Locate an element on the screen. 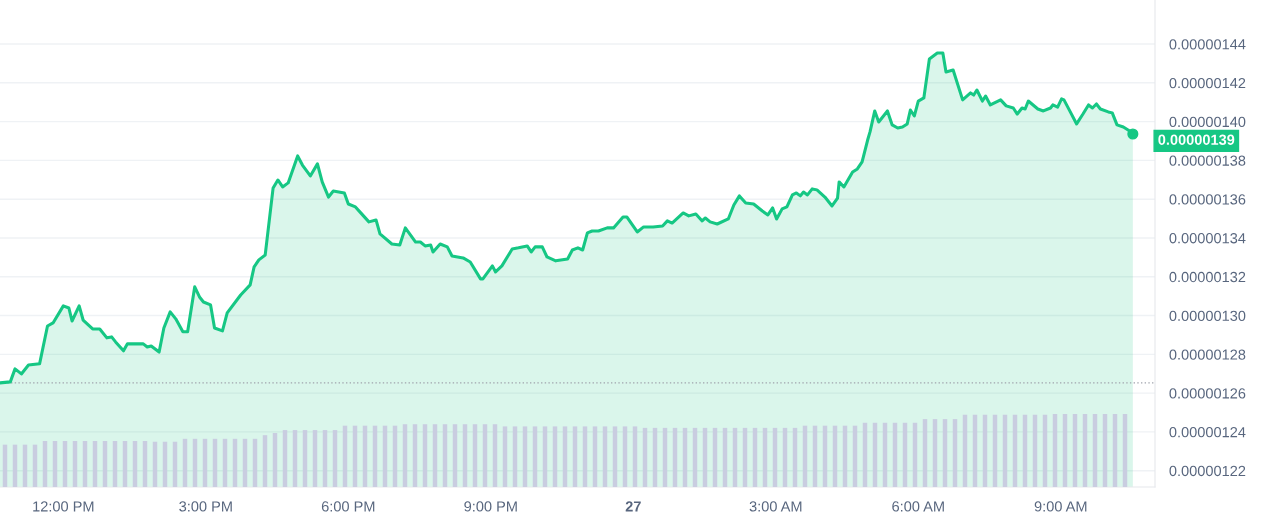 This screenshot has width=1265, height=522. x-tick-label: 9:00 AM is located at coordinates (1060, 506).